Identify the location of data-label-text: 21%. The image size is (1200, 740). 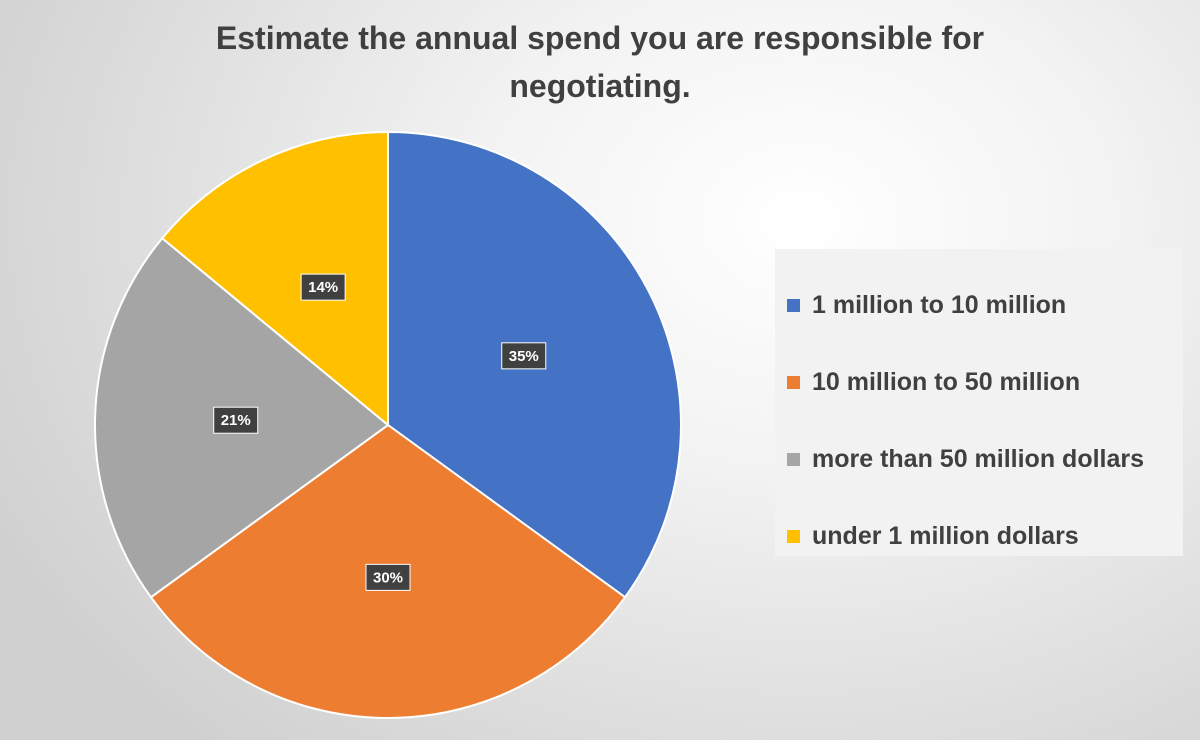
(236, 420).